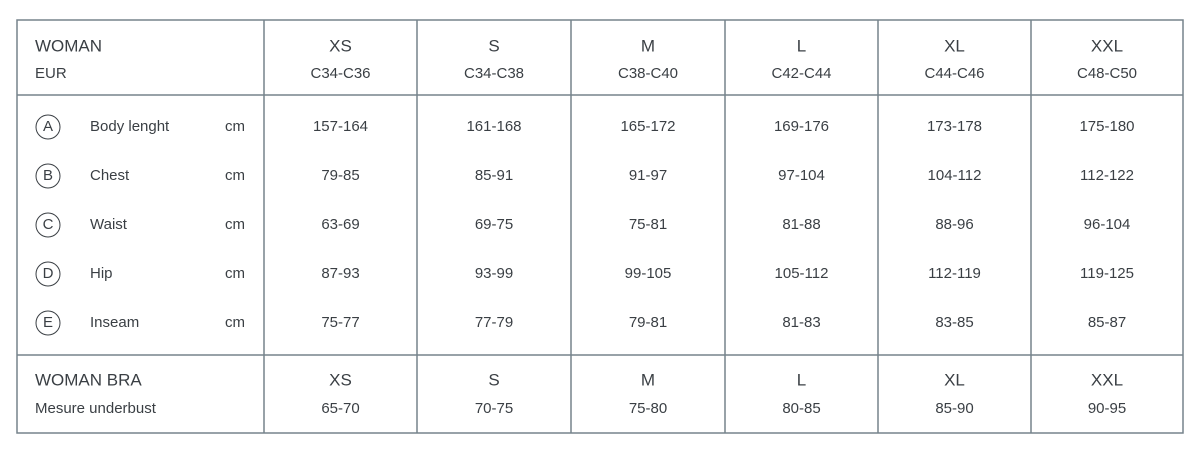  Describe the element at coordinates (96, 408) in the screenshot. I see `bra-subtitle: Mesure underbust` at that location.